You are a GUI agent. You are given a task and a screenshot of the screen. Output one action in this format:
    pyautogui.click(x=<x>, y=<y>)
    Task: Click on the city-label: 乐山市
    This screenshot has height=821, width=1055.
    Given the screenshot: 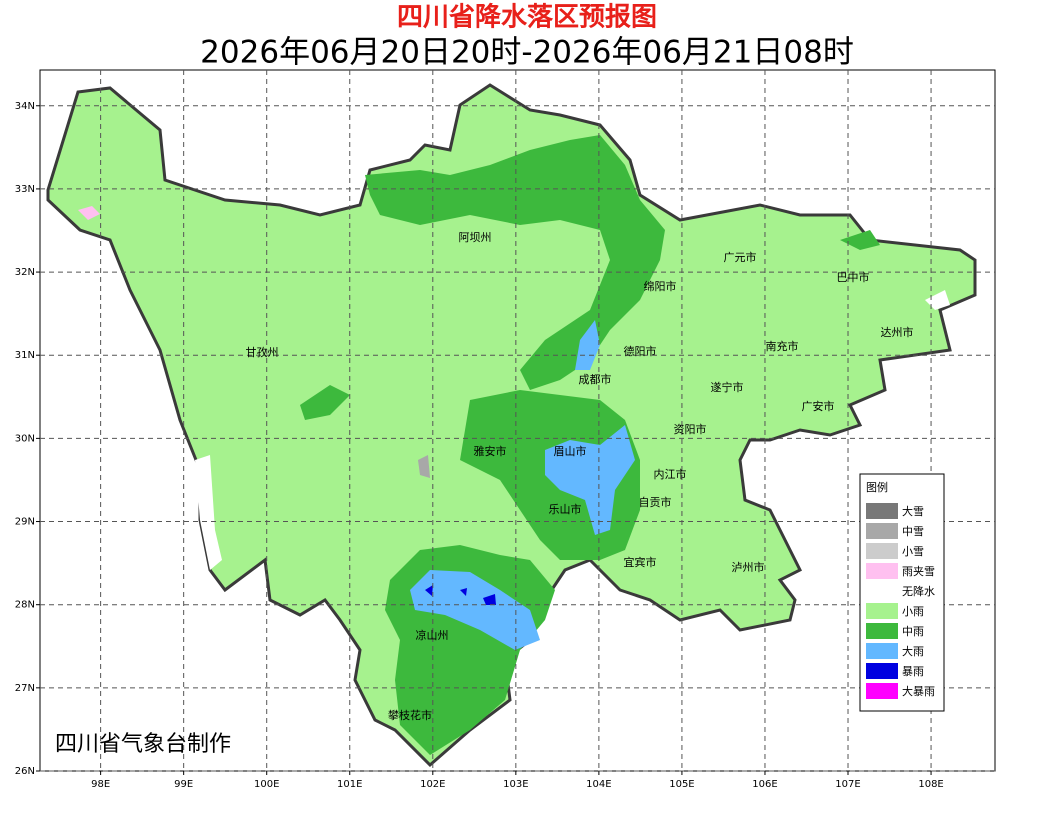 What is the action you would take?
    pyautogui.click(x=565, y=509)
    